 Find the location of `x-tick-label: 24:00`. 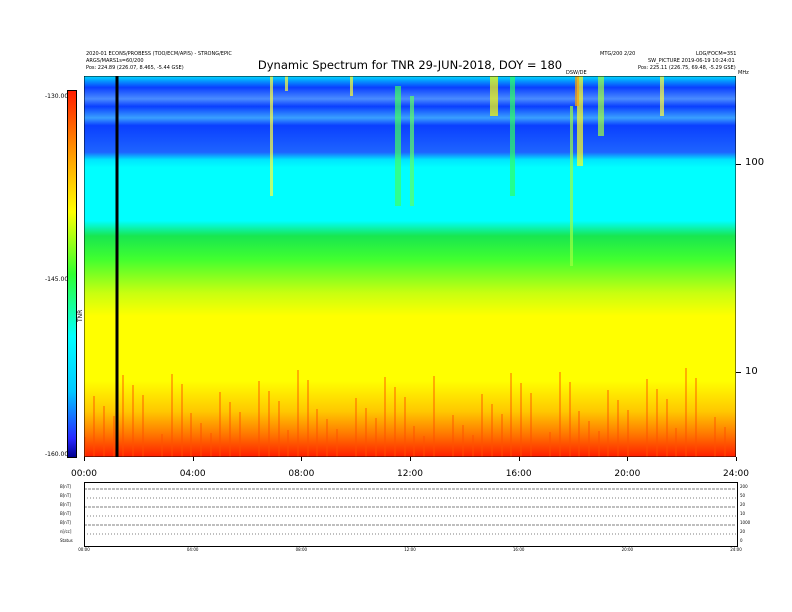

x-tick-label: 24:00 is located at coordinates (736, 474).